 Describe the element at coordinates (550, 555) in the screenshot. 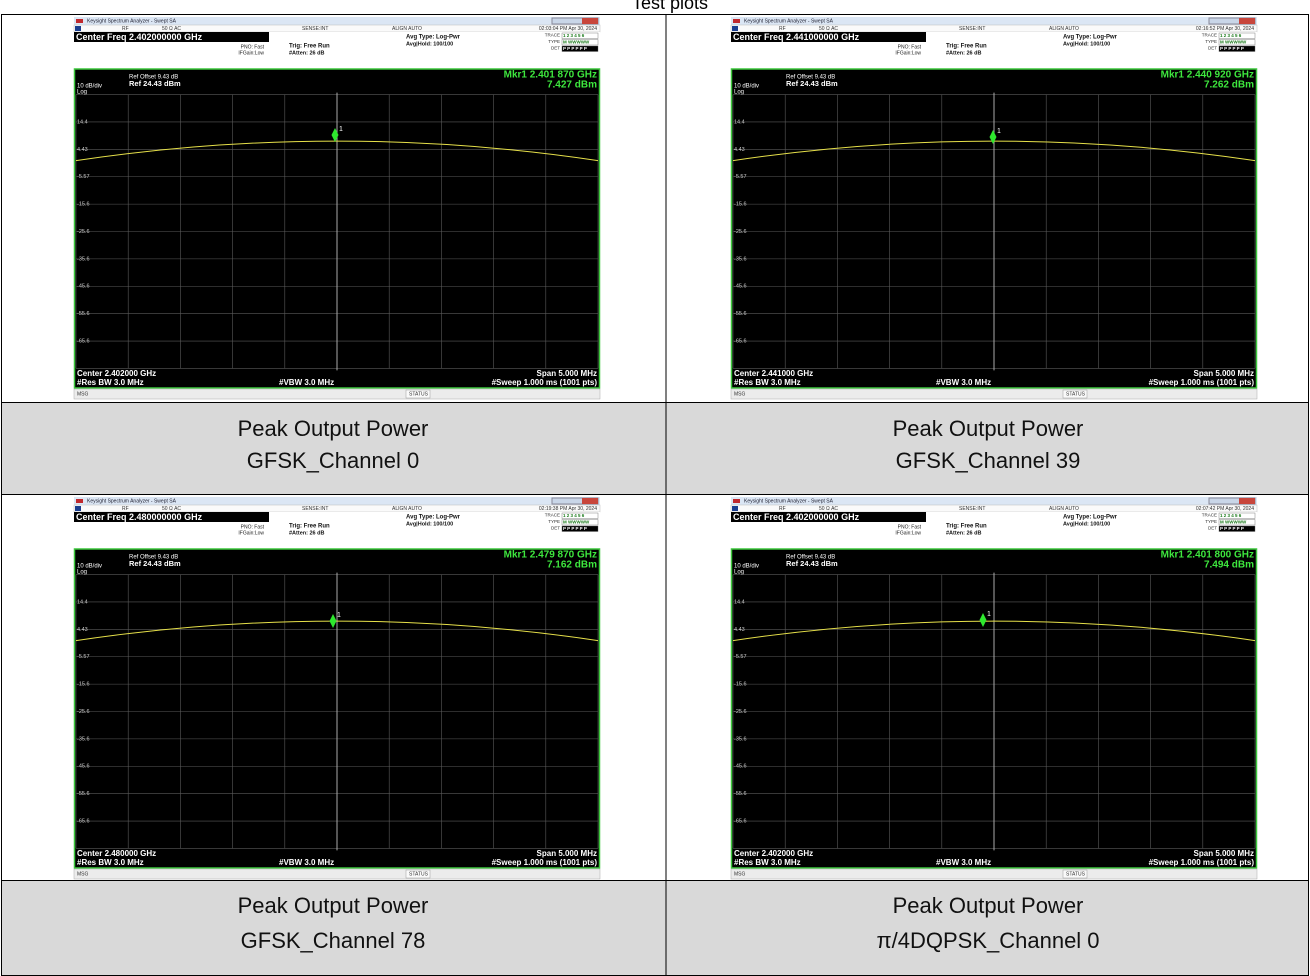

I see `marker-freq: Mkr1 2.479 870 GHz` at that location.